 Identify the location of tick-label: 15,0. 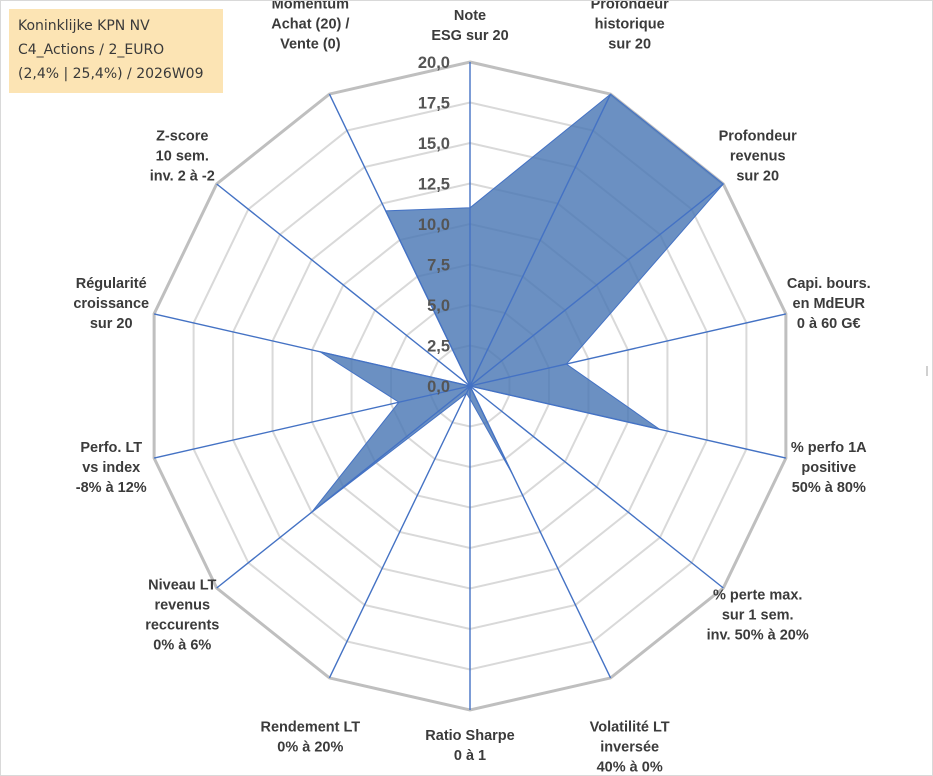
(434, 144).